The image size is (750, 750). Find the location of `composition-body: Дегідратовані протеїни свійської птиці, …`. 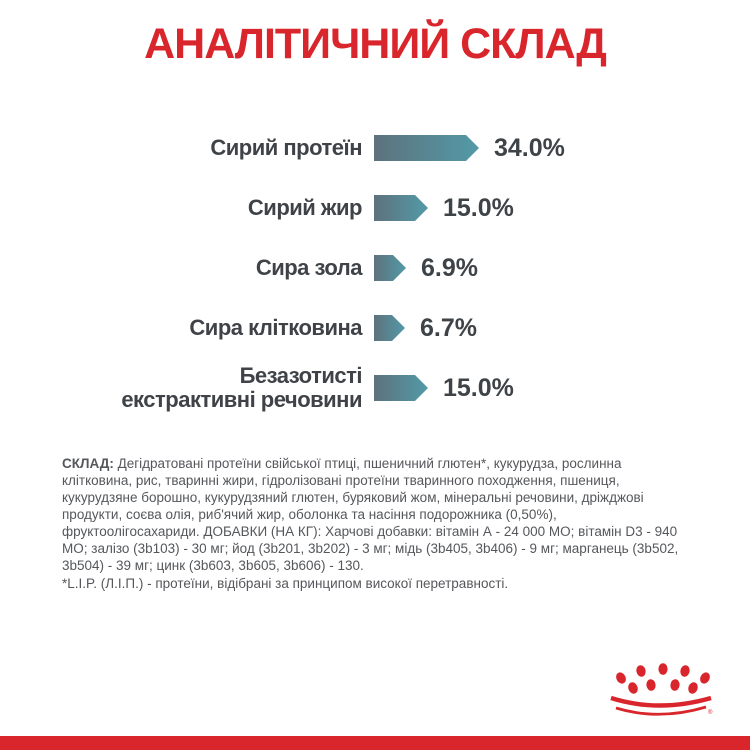

composition-body: Дегідратовані протеїни свійської птиці, … is located at coordinates (370, 514).